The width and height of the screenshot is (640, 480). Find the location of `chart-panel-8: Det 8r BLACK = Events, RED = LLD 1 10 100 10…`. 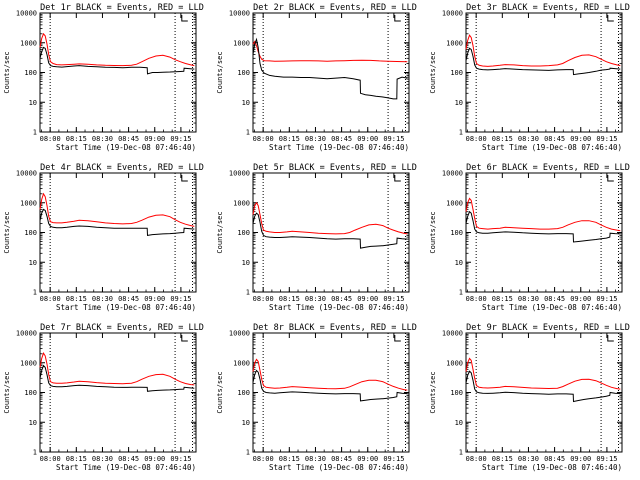

chart-panel-8: Det 8r BLACK = Events, RED = LLD 1 10 100 10… is located at coordinates (319, 400).